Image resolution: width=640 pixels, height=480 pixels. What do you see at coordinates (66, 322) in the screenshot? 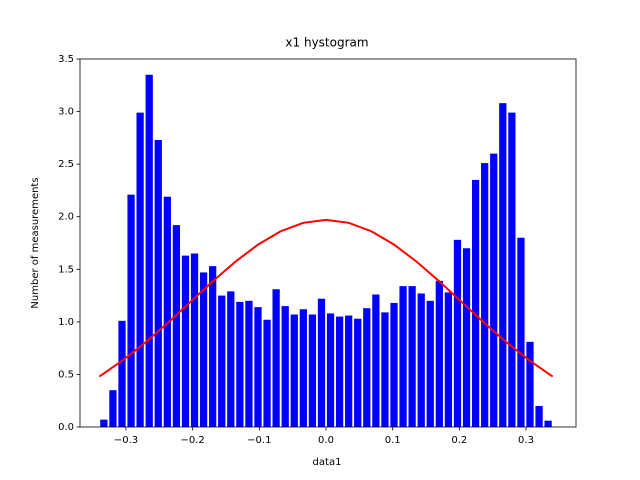
I see `y-tick-label: 1.0` at bounding box center [66, 322].